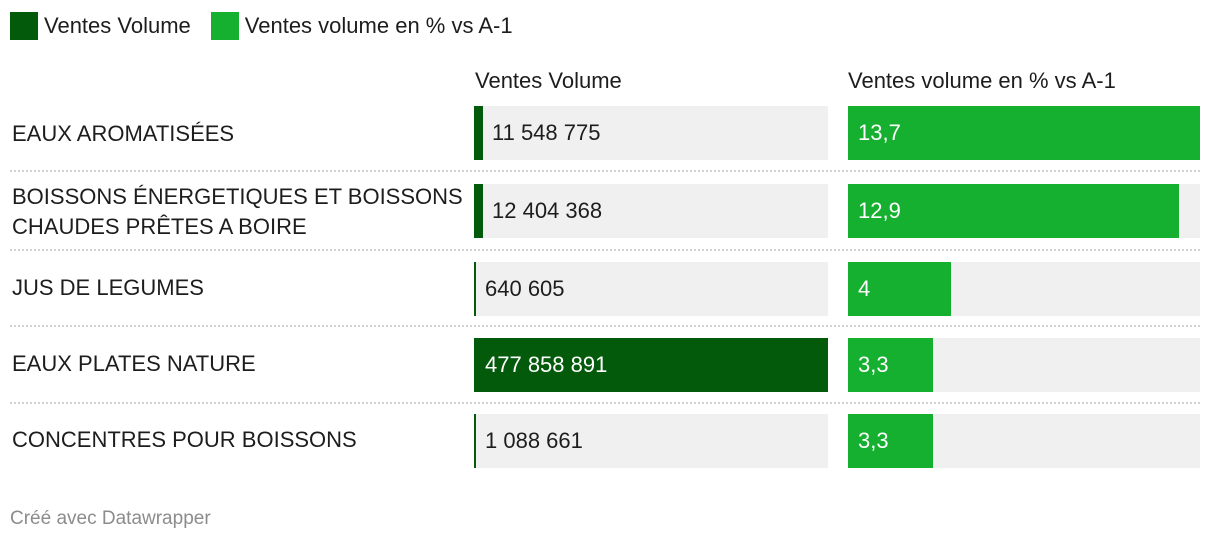  I want to click on volume-bar-track: 1 088 661, so click(651, 441).